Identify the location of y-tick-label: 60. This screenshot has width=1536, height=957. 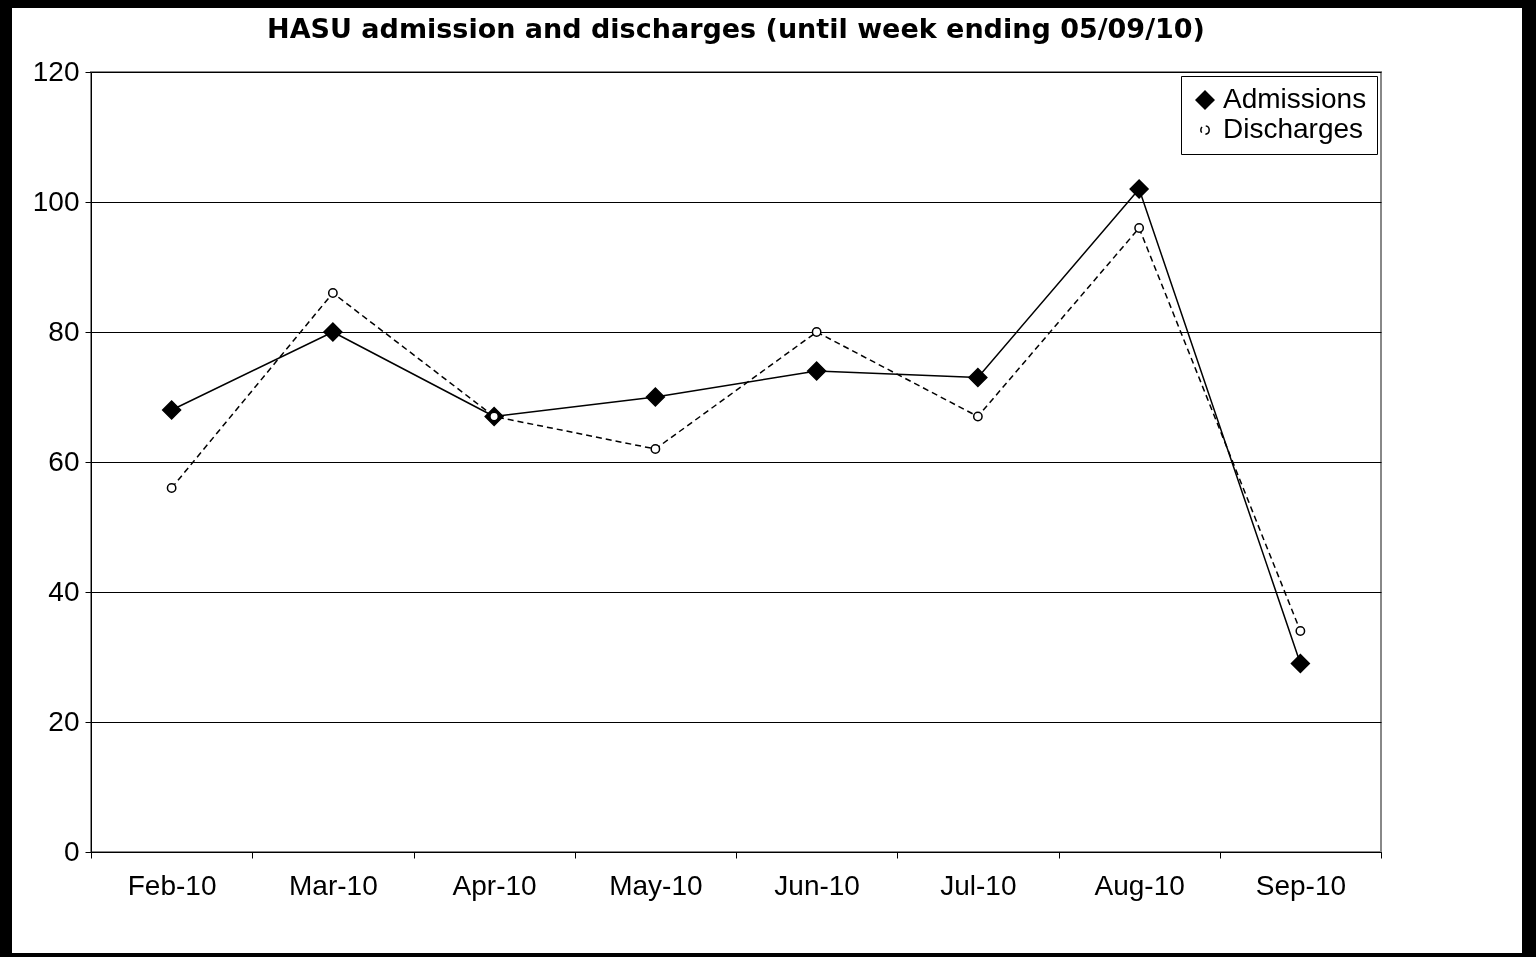
(64, 461).